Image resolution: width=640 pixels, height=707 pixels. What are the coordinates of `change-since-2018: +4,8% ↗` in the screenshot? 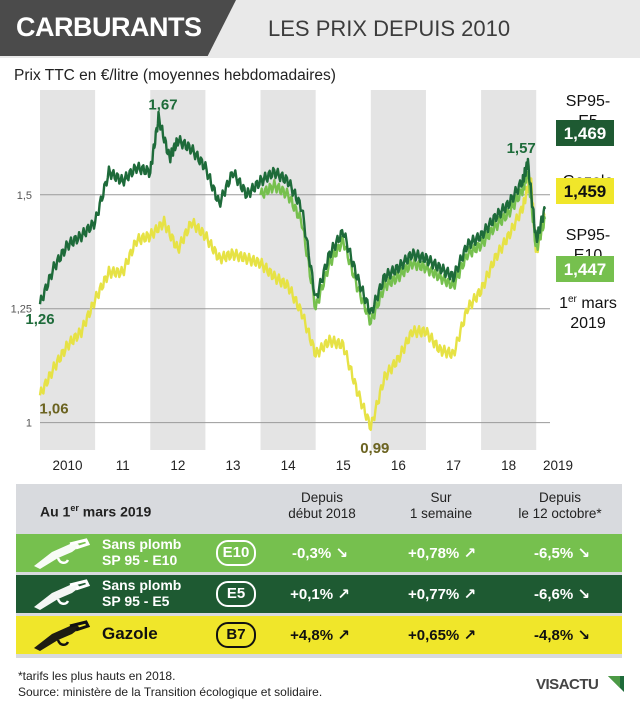 It's located at (320, 635).